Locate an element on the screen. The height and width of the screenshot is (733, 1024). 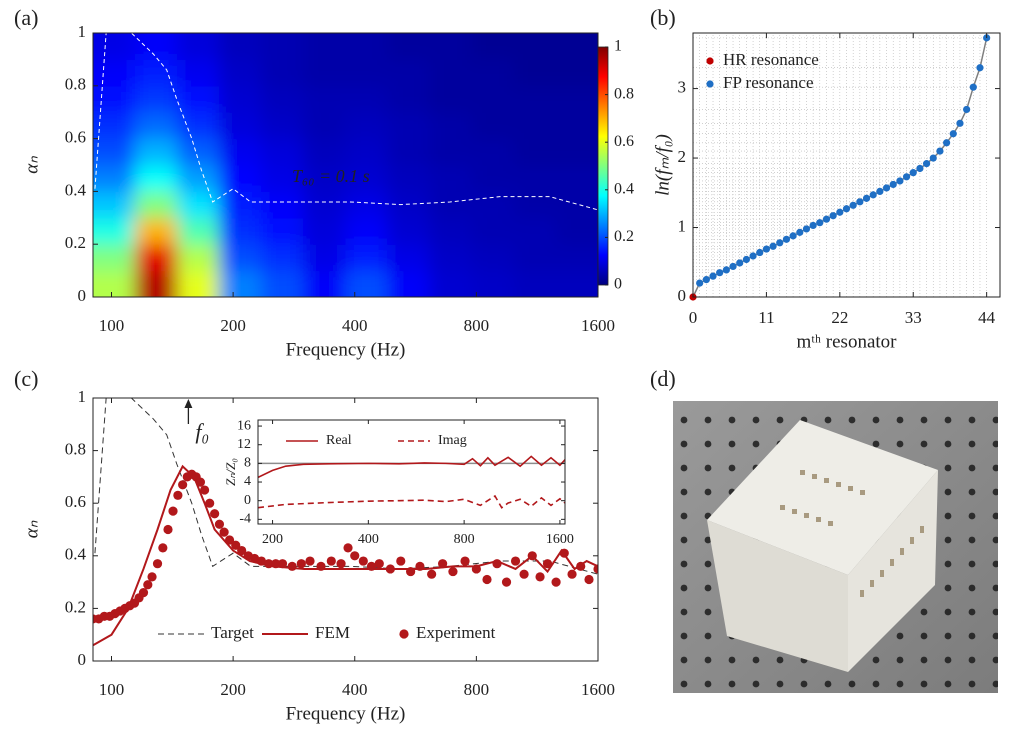
panel-label: (b) is located at coordinates (663, 17).